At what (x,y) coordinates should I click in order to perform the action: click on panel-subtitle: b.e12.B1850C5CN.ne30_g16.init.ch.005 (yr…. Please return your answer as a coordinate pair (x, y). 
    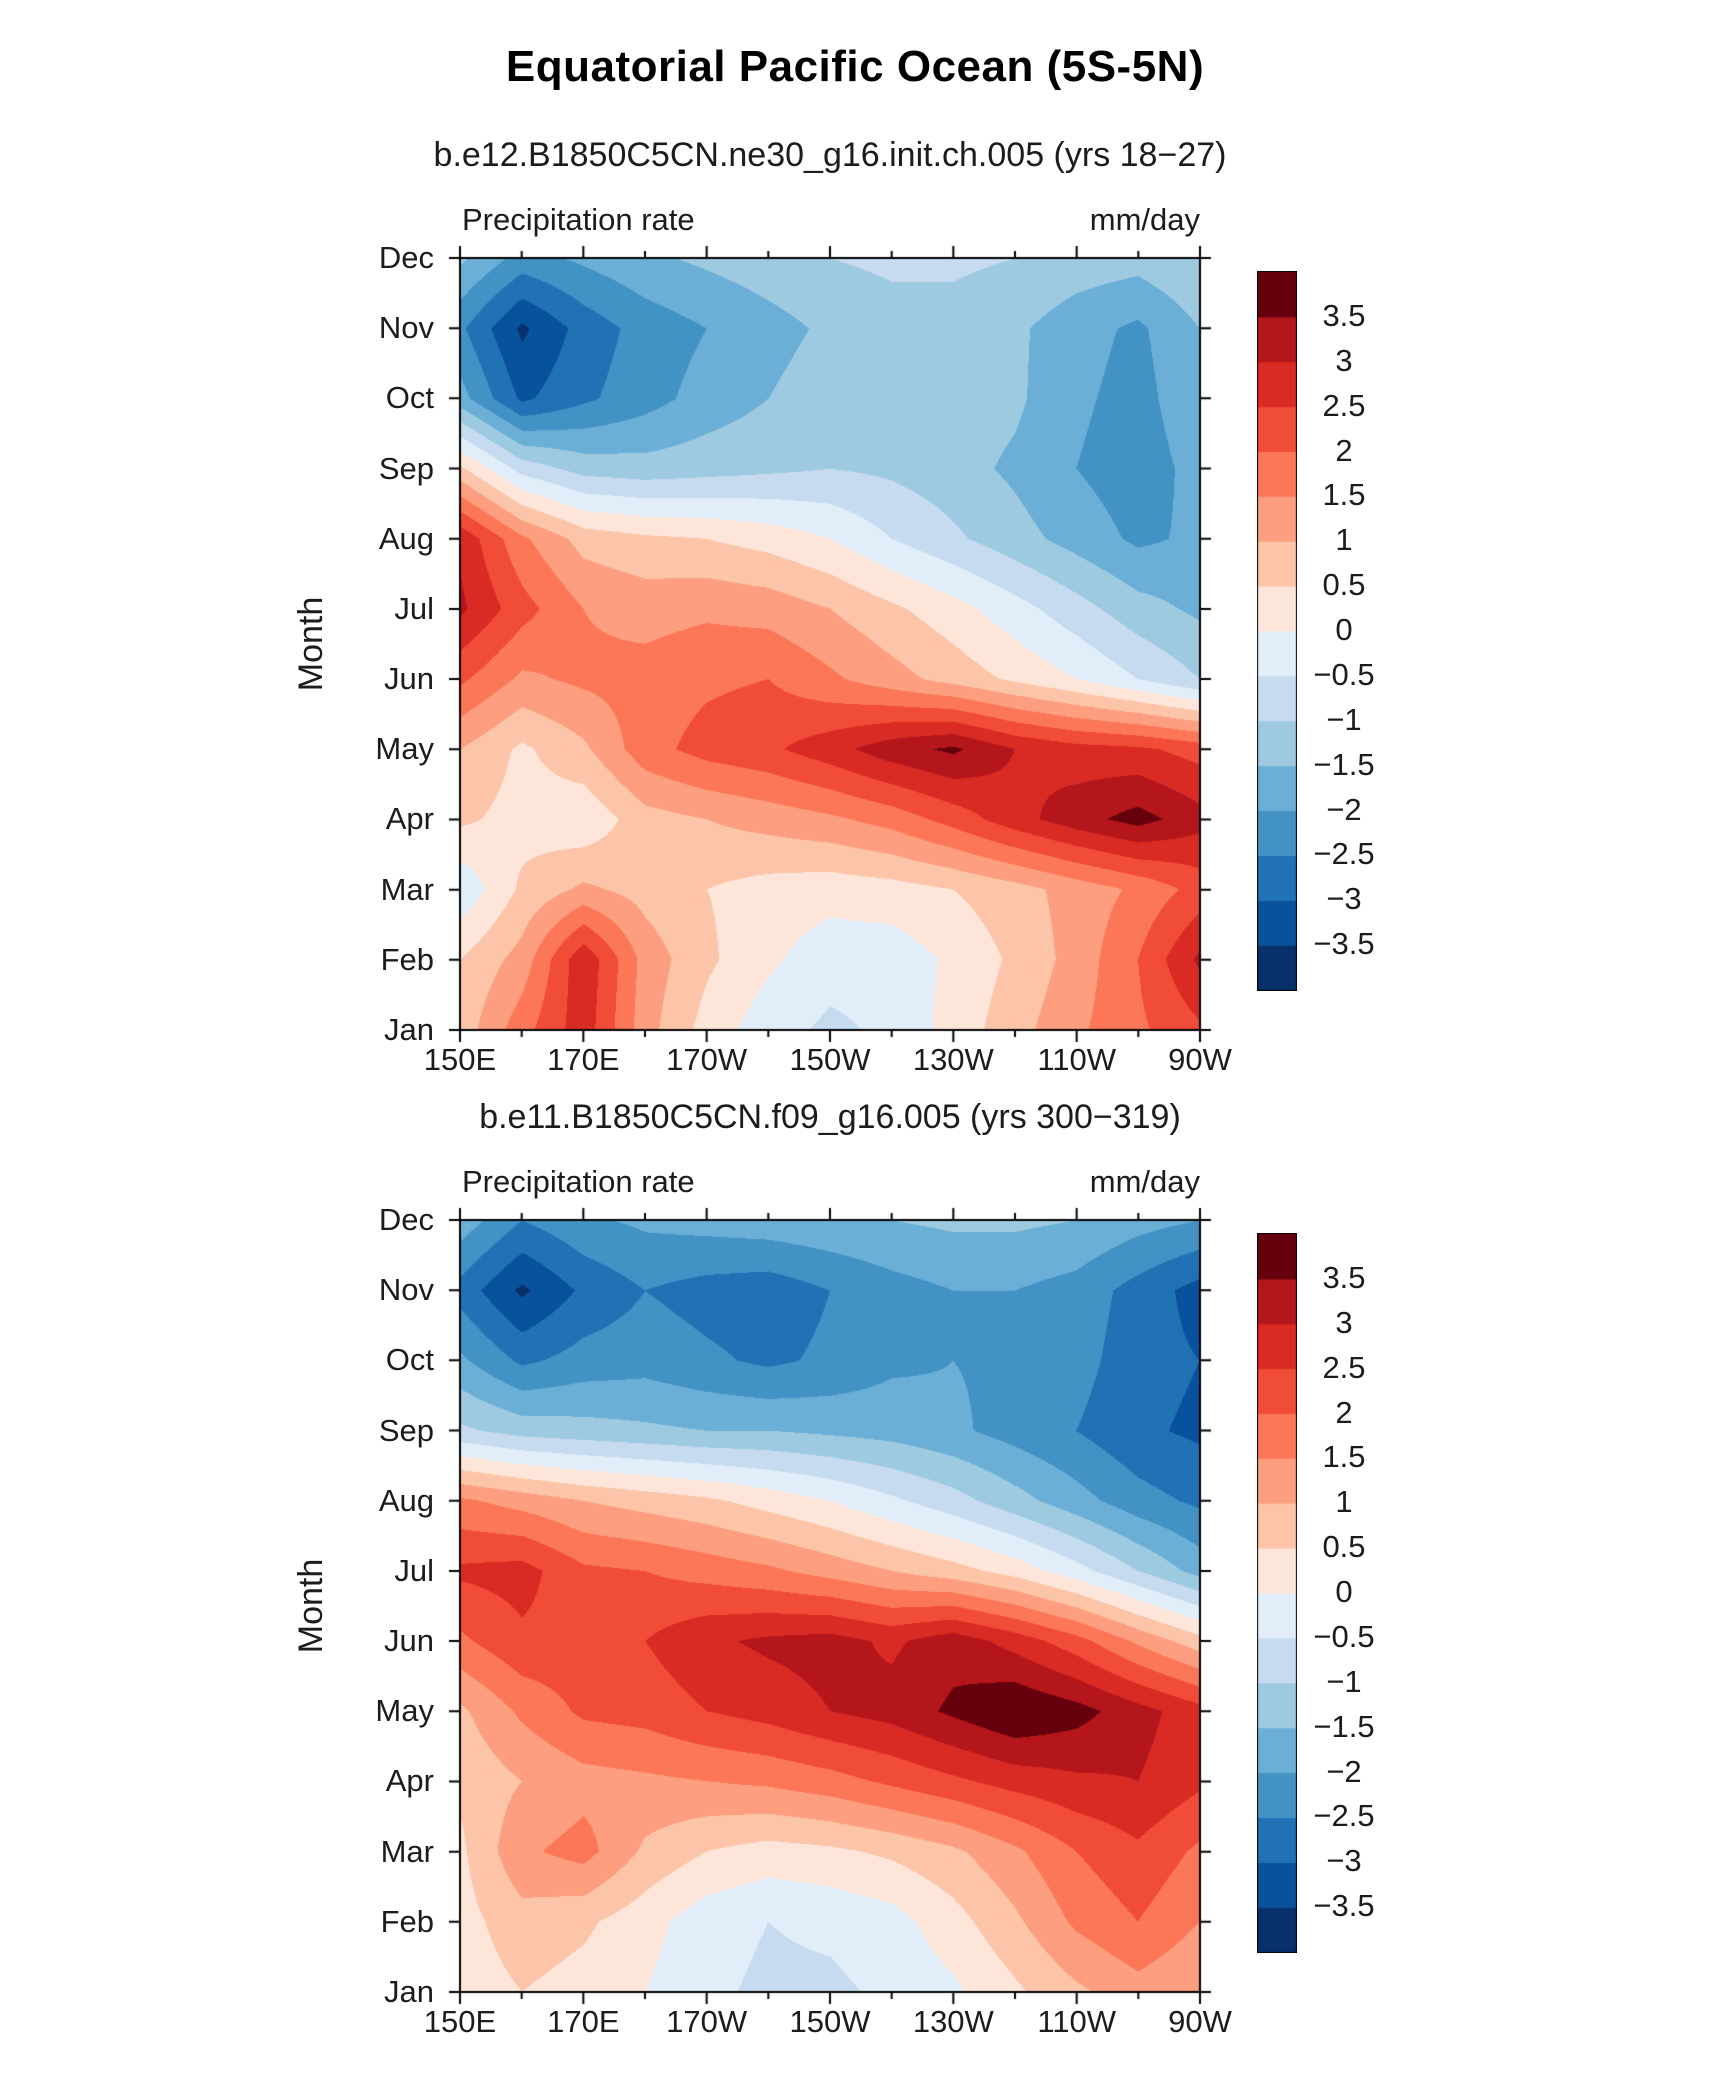
    Looking at the image, I should click on (830, 155).